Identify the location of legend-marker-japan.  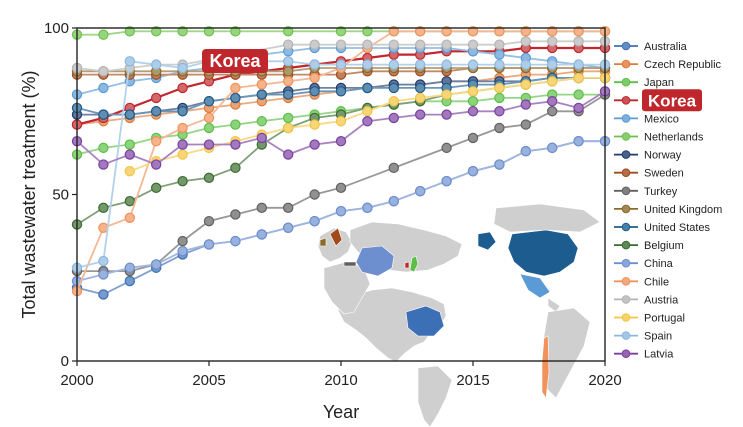
(626, 82).